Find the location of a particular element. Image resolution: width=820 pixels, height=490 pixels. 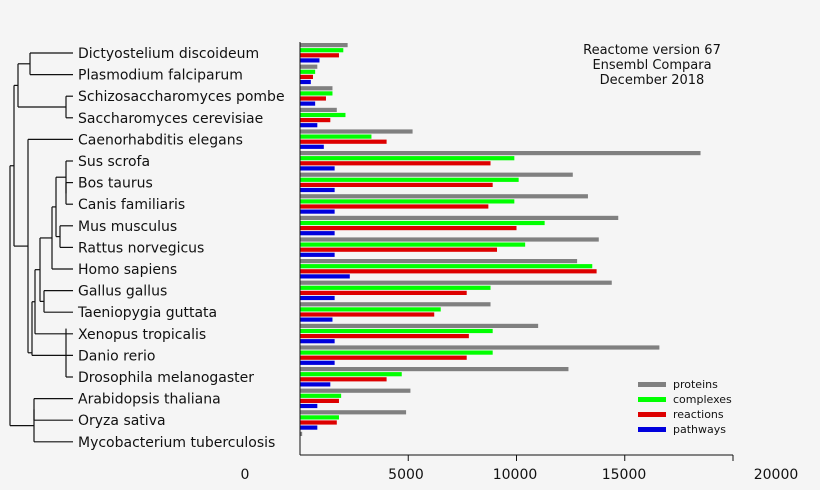

species-label-3: Saccharomyces cerevisiae is located at coordinates (170, 119).